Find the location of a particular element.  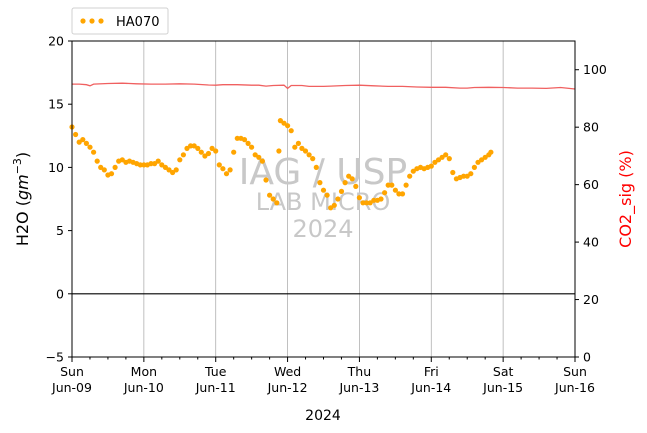

x-axis-label: 2024 is located at coordinates (323, 416).